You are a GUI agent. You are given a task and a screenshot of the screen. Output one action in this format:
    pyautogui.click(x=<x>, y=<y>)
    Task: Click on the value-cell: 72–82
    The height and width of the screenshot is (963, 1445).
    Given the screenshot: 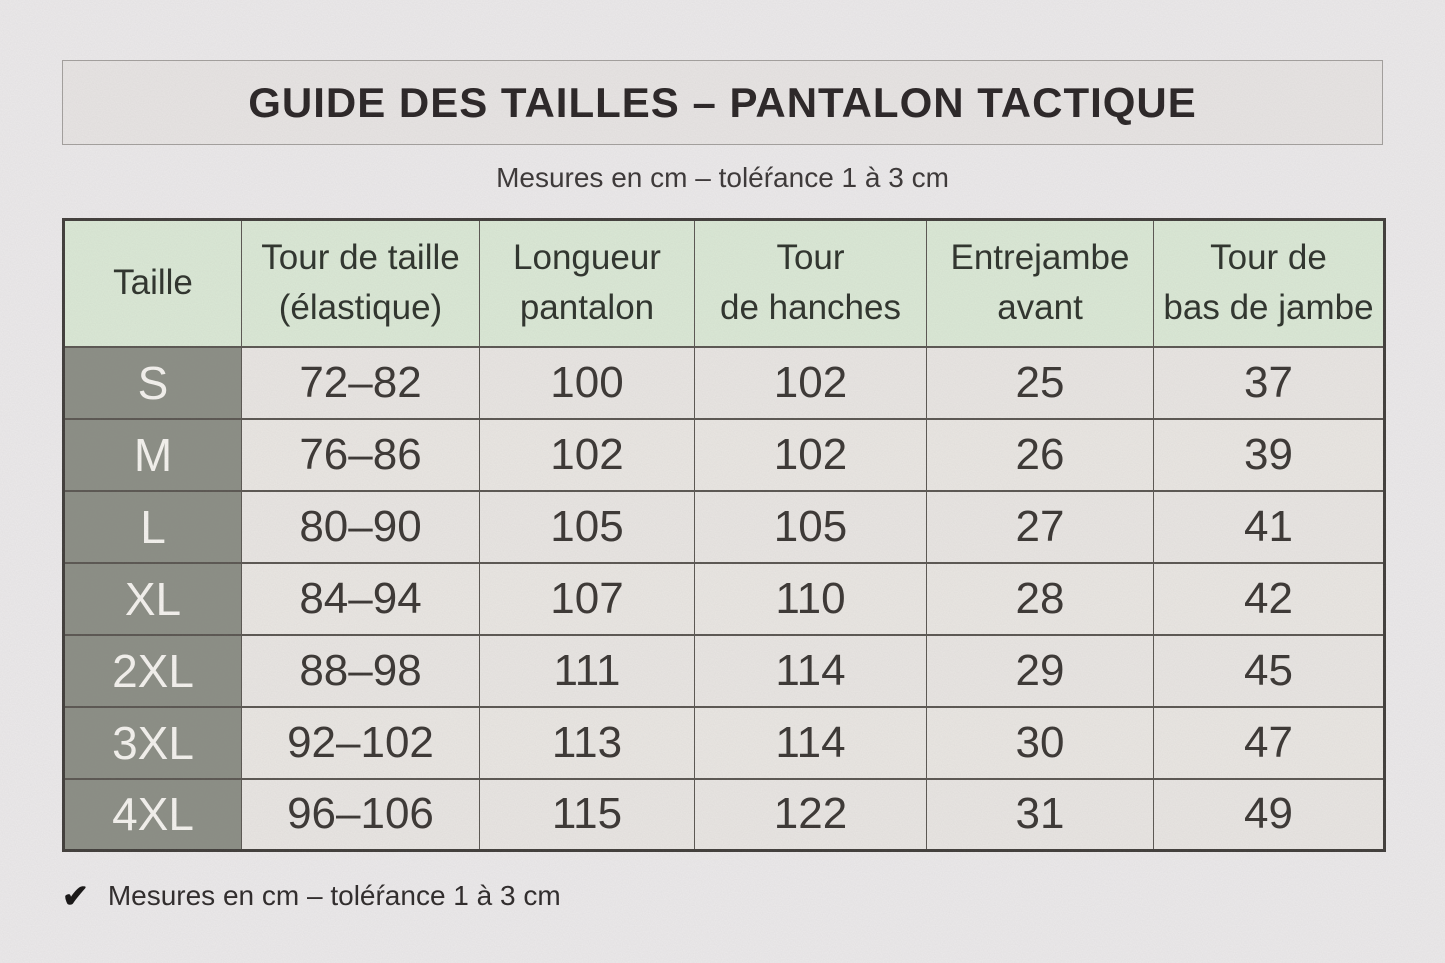 What is the action you would take?
    pyautogui.click(x=360, y=382)
    